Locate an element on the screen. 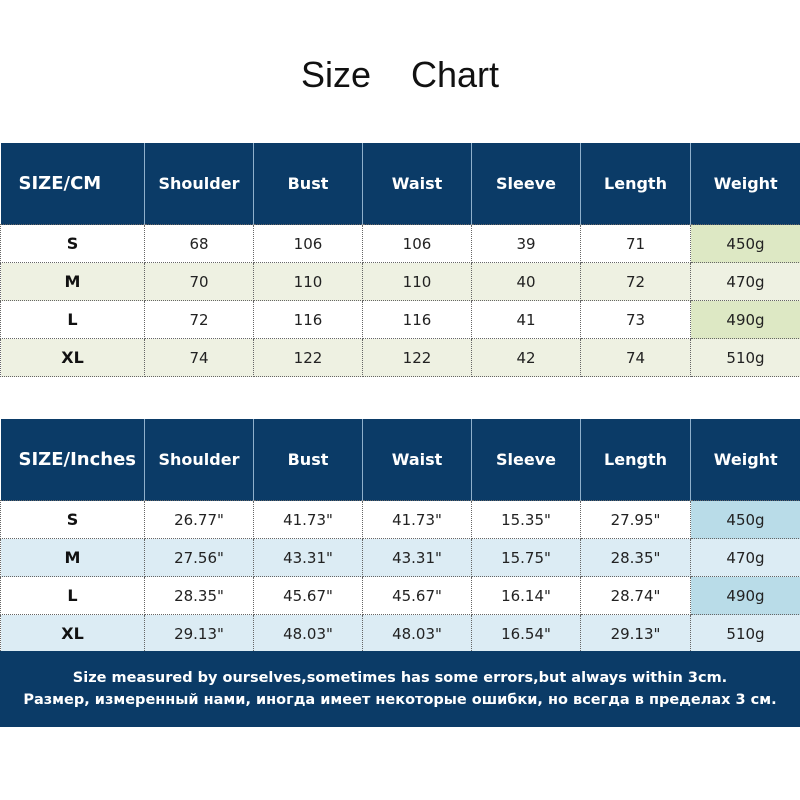 The height and width of the screenshot is (800, 800). table-cell: 28.74" is located at coordinates (635, 595).